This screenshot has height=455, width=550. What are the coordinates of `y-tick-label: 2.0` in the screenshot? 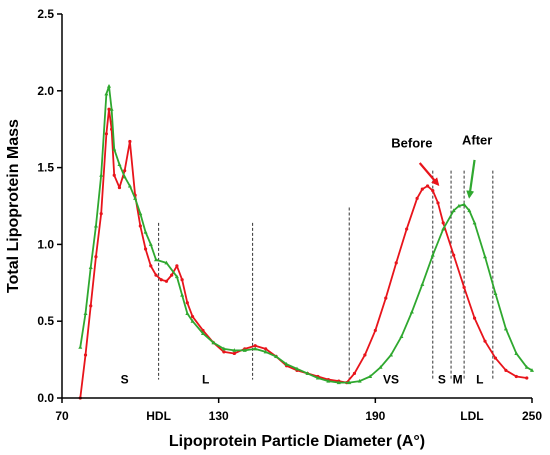 It's located at (45, 91).